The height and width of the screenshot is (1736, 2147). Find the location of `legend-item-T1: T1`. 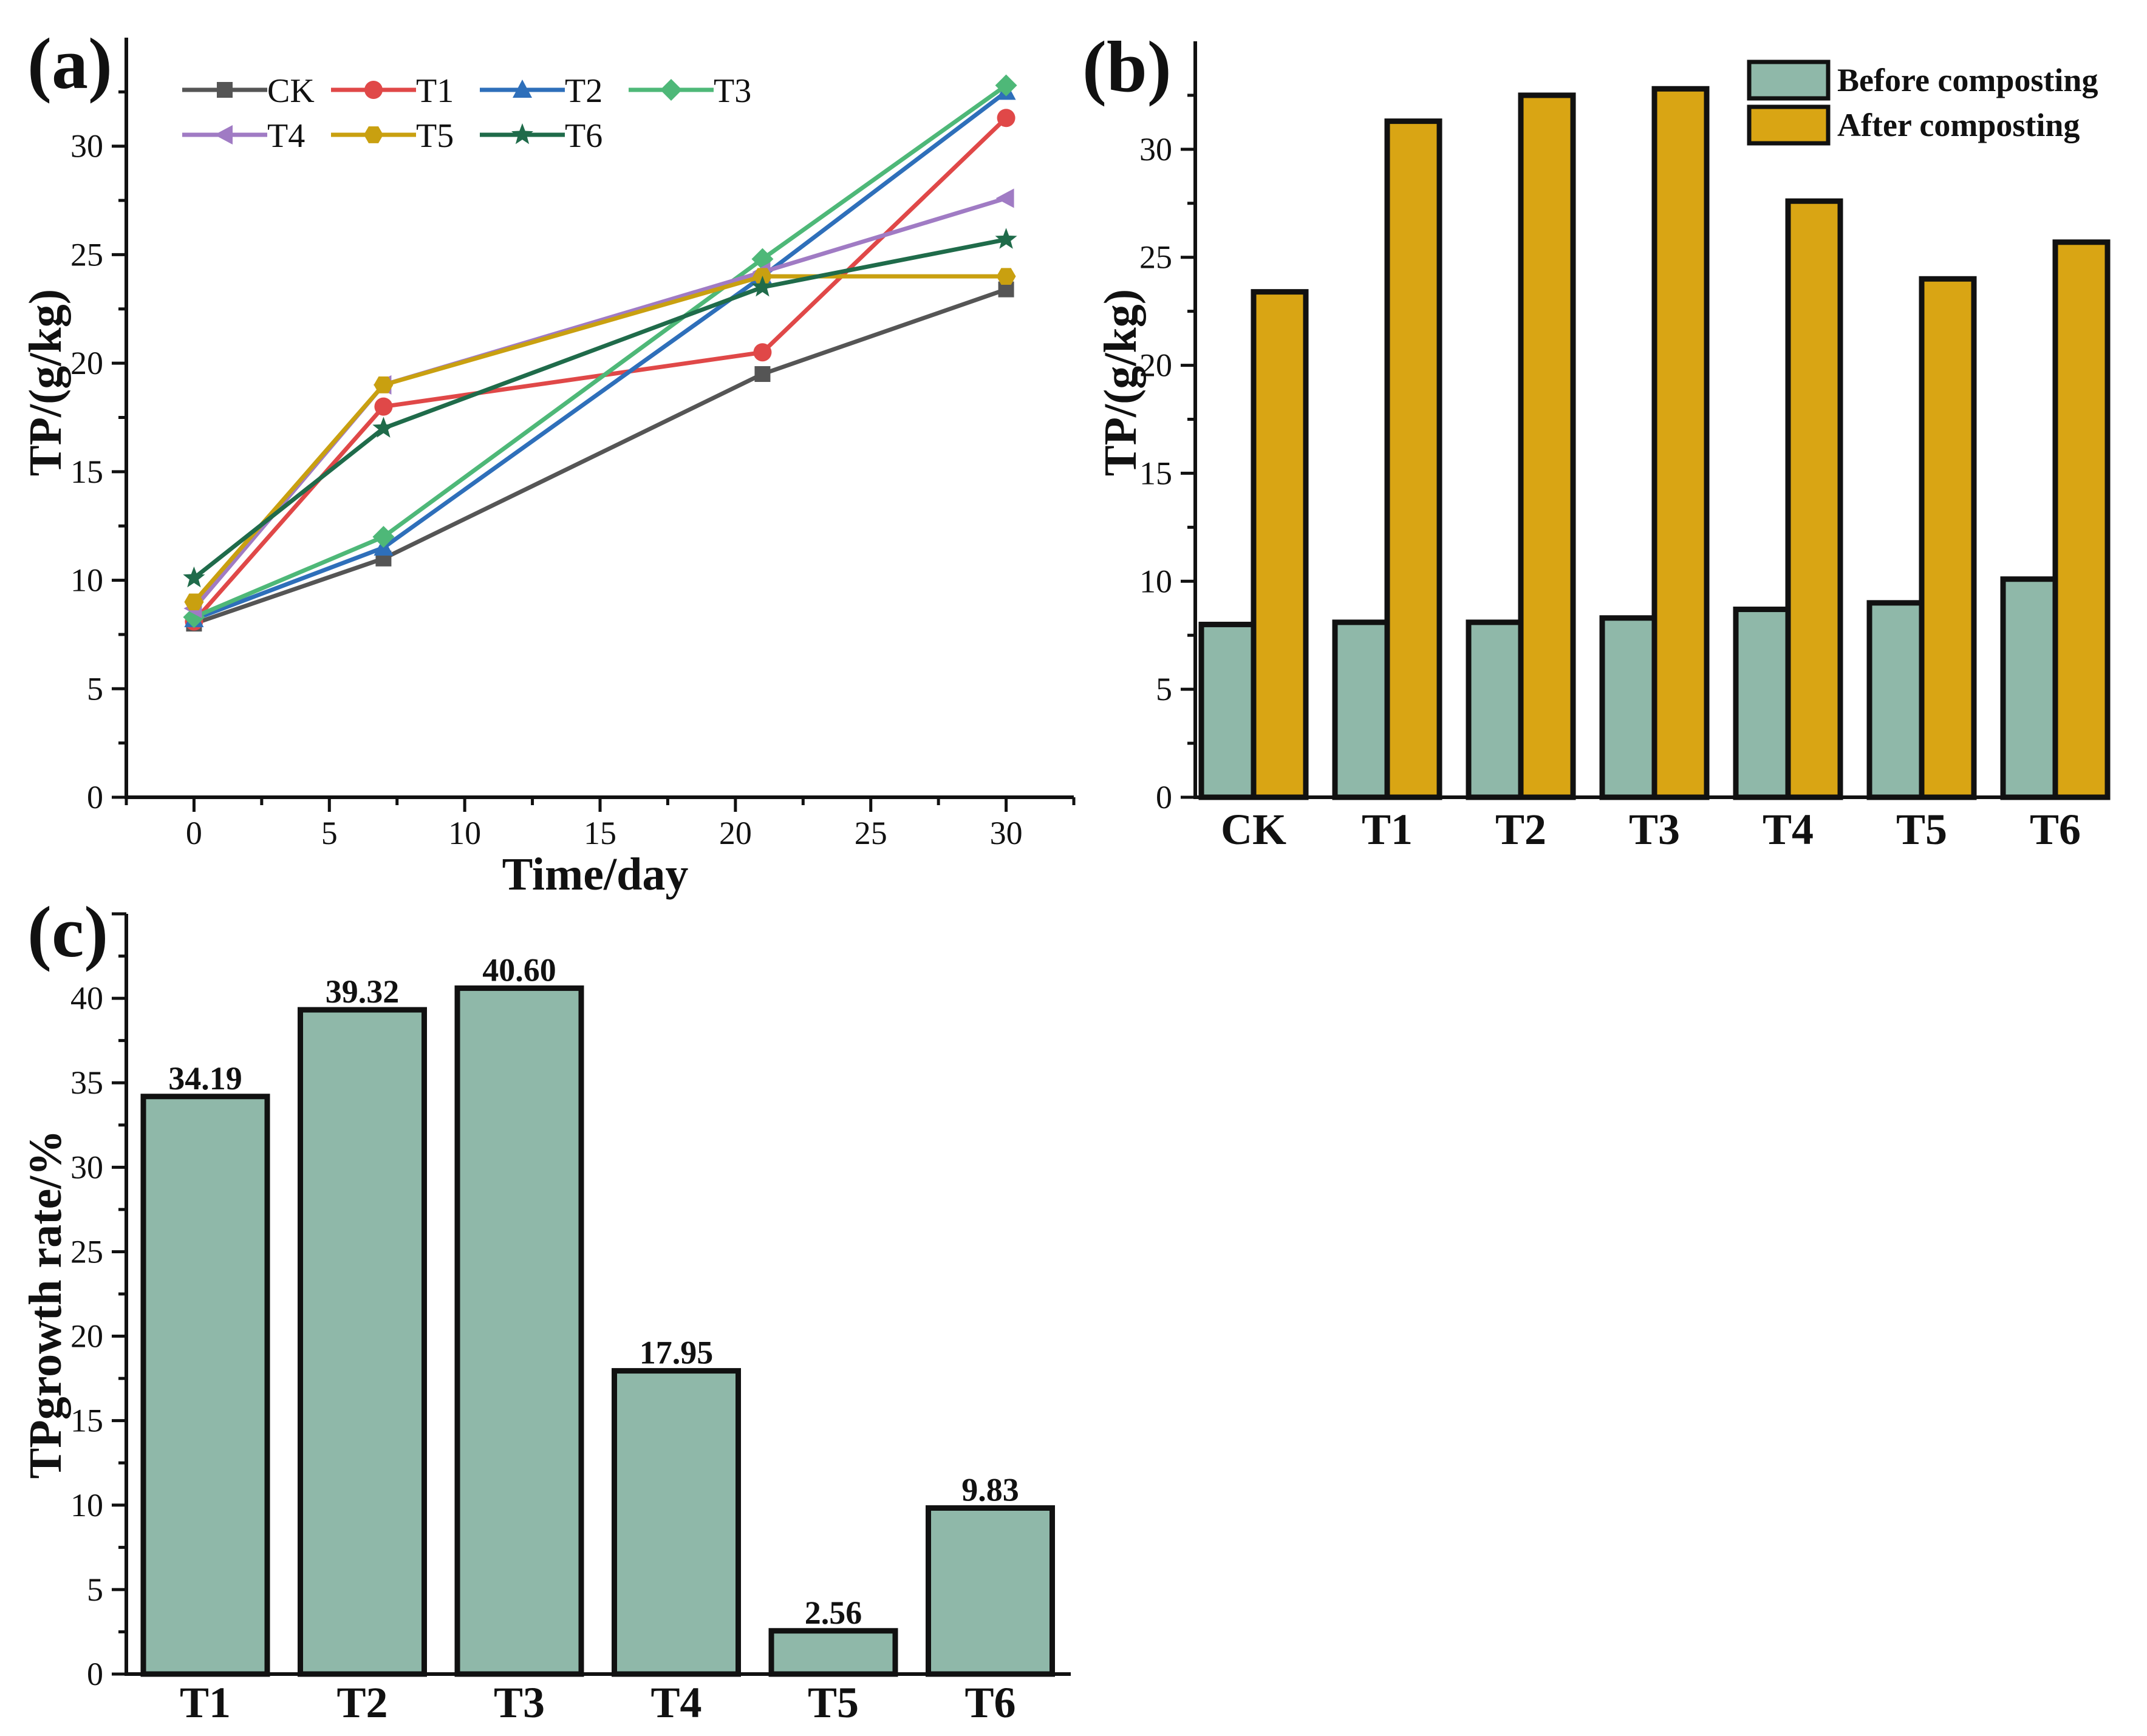

legend-item-T1: T1 is located at coordinates (392, 91).